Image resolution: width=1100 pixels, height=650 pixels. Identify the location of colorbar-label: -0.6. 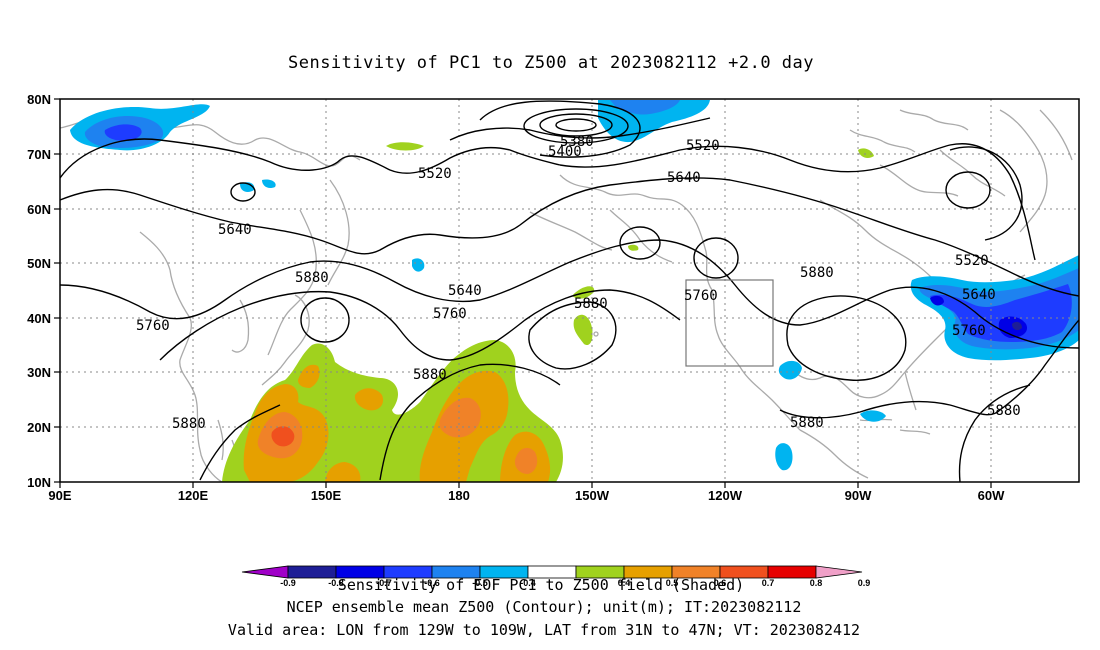
(432, 583).